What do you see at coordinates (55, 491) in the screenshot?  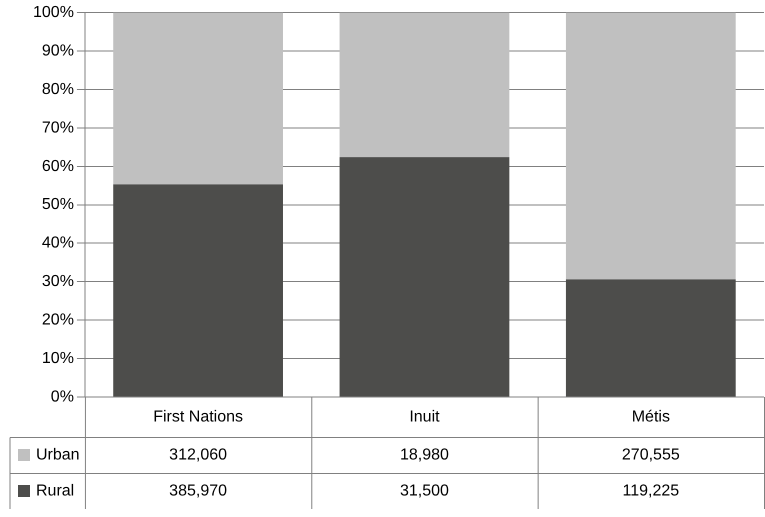 I see `legend-label: Rural` at bounding box center [55, 491].